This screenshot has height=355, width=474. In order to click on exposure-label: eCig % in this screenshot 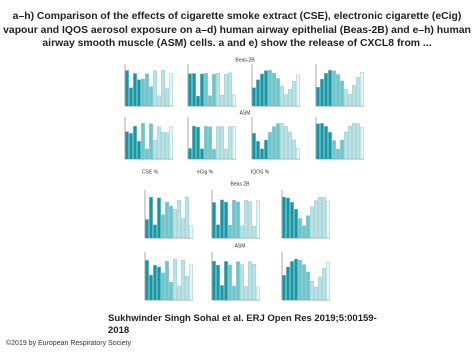, I will do `click(205, 172)`.